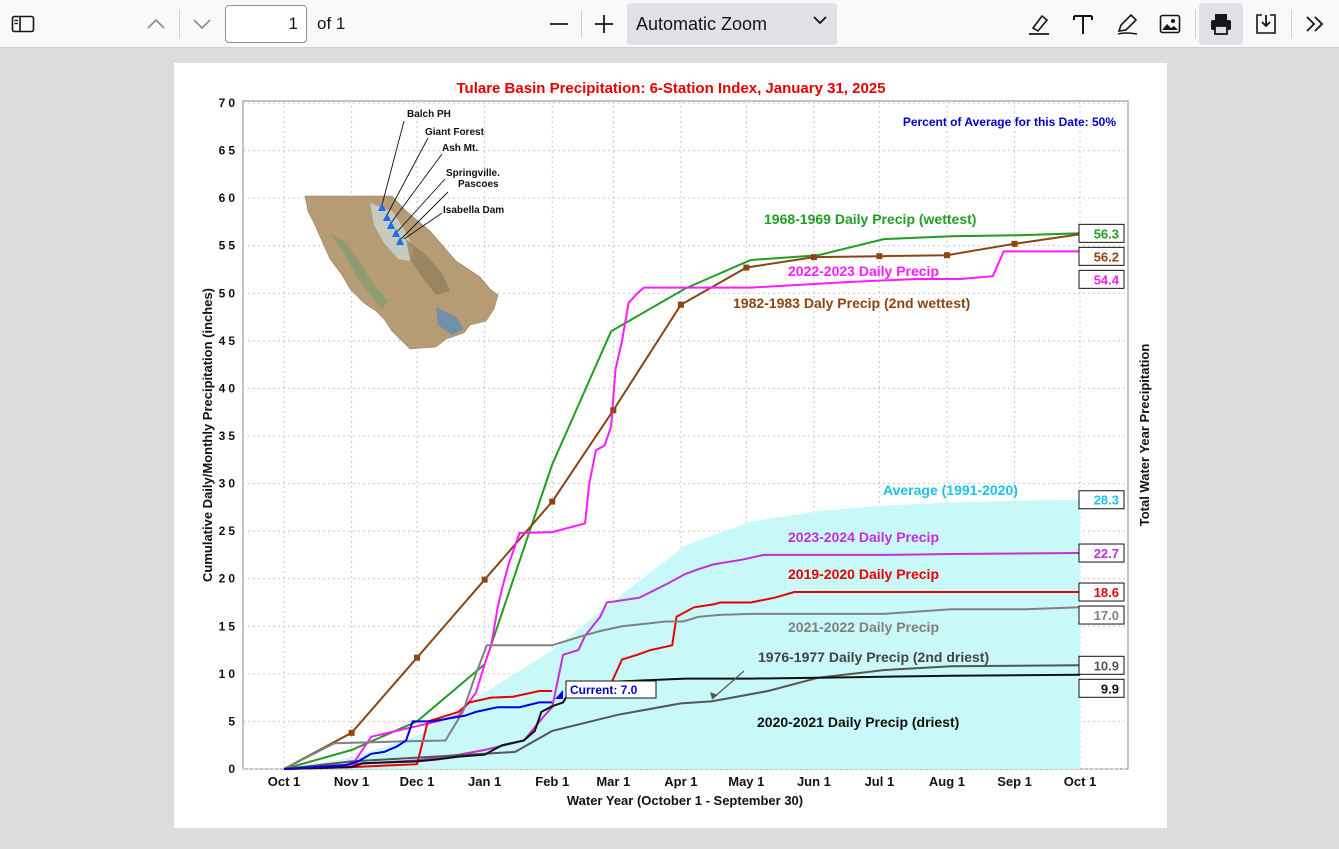 The image size is (1339, 849). Describe the element at coordinates (407, 176) in the screenshot. I see `pointer-giant-forest` at that location.